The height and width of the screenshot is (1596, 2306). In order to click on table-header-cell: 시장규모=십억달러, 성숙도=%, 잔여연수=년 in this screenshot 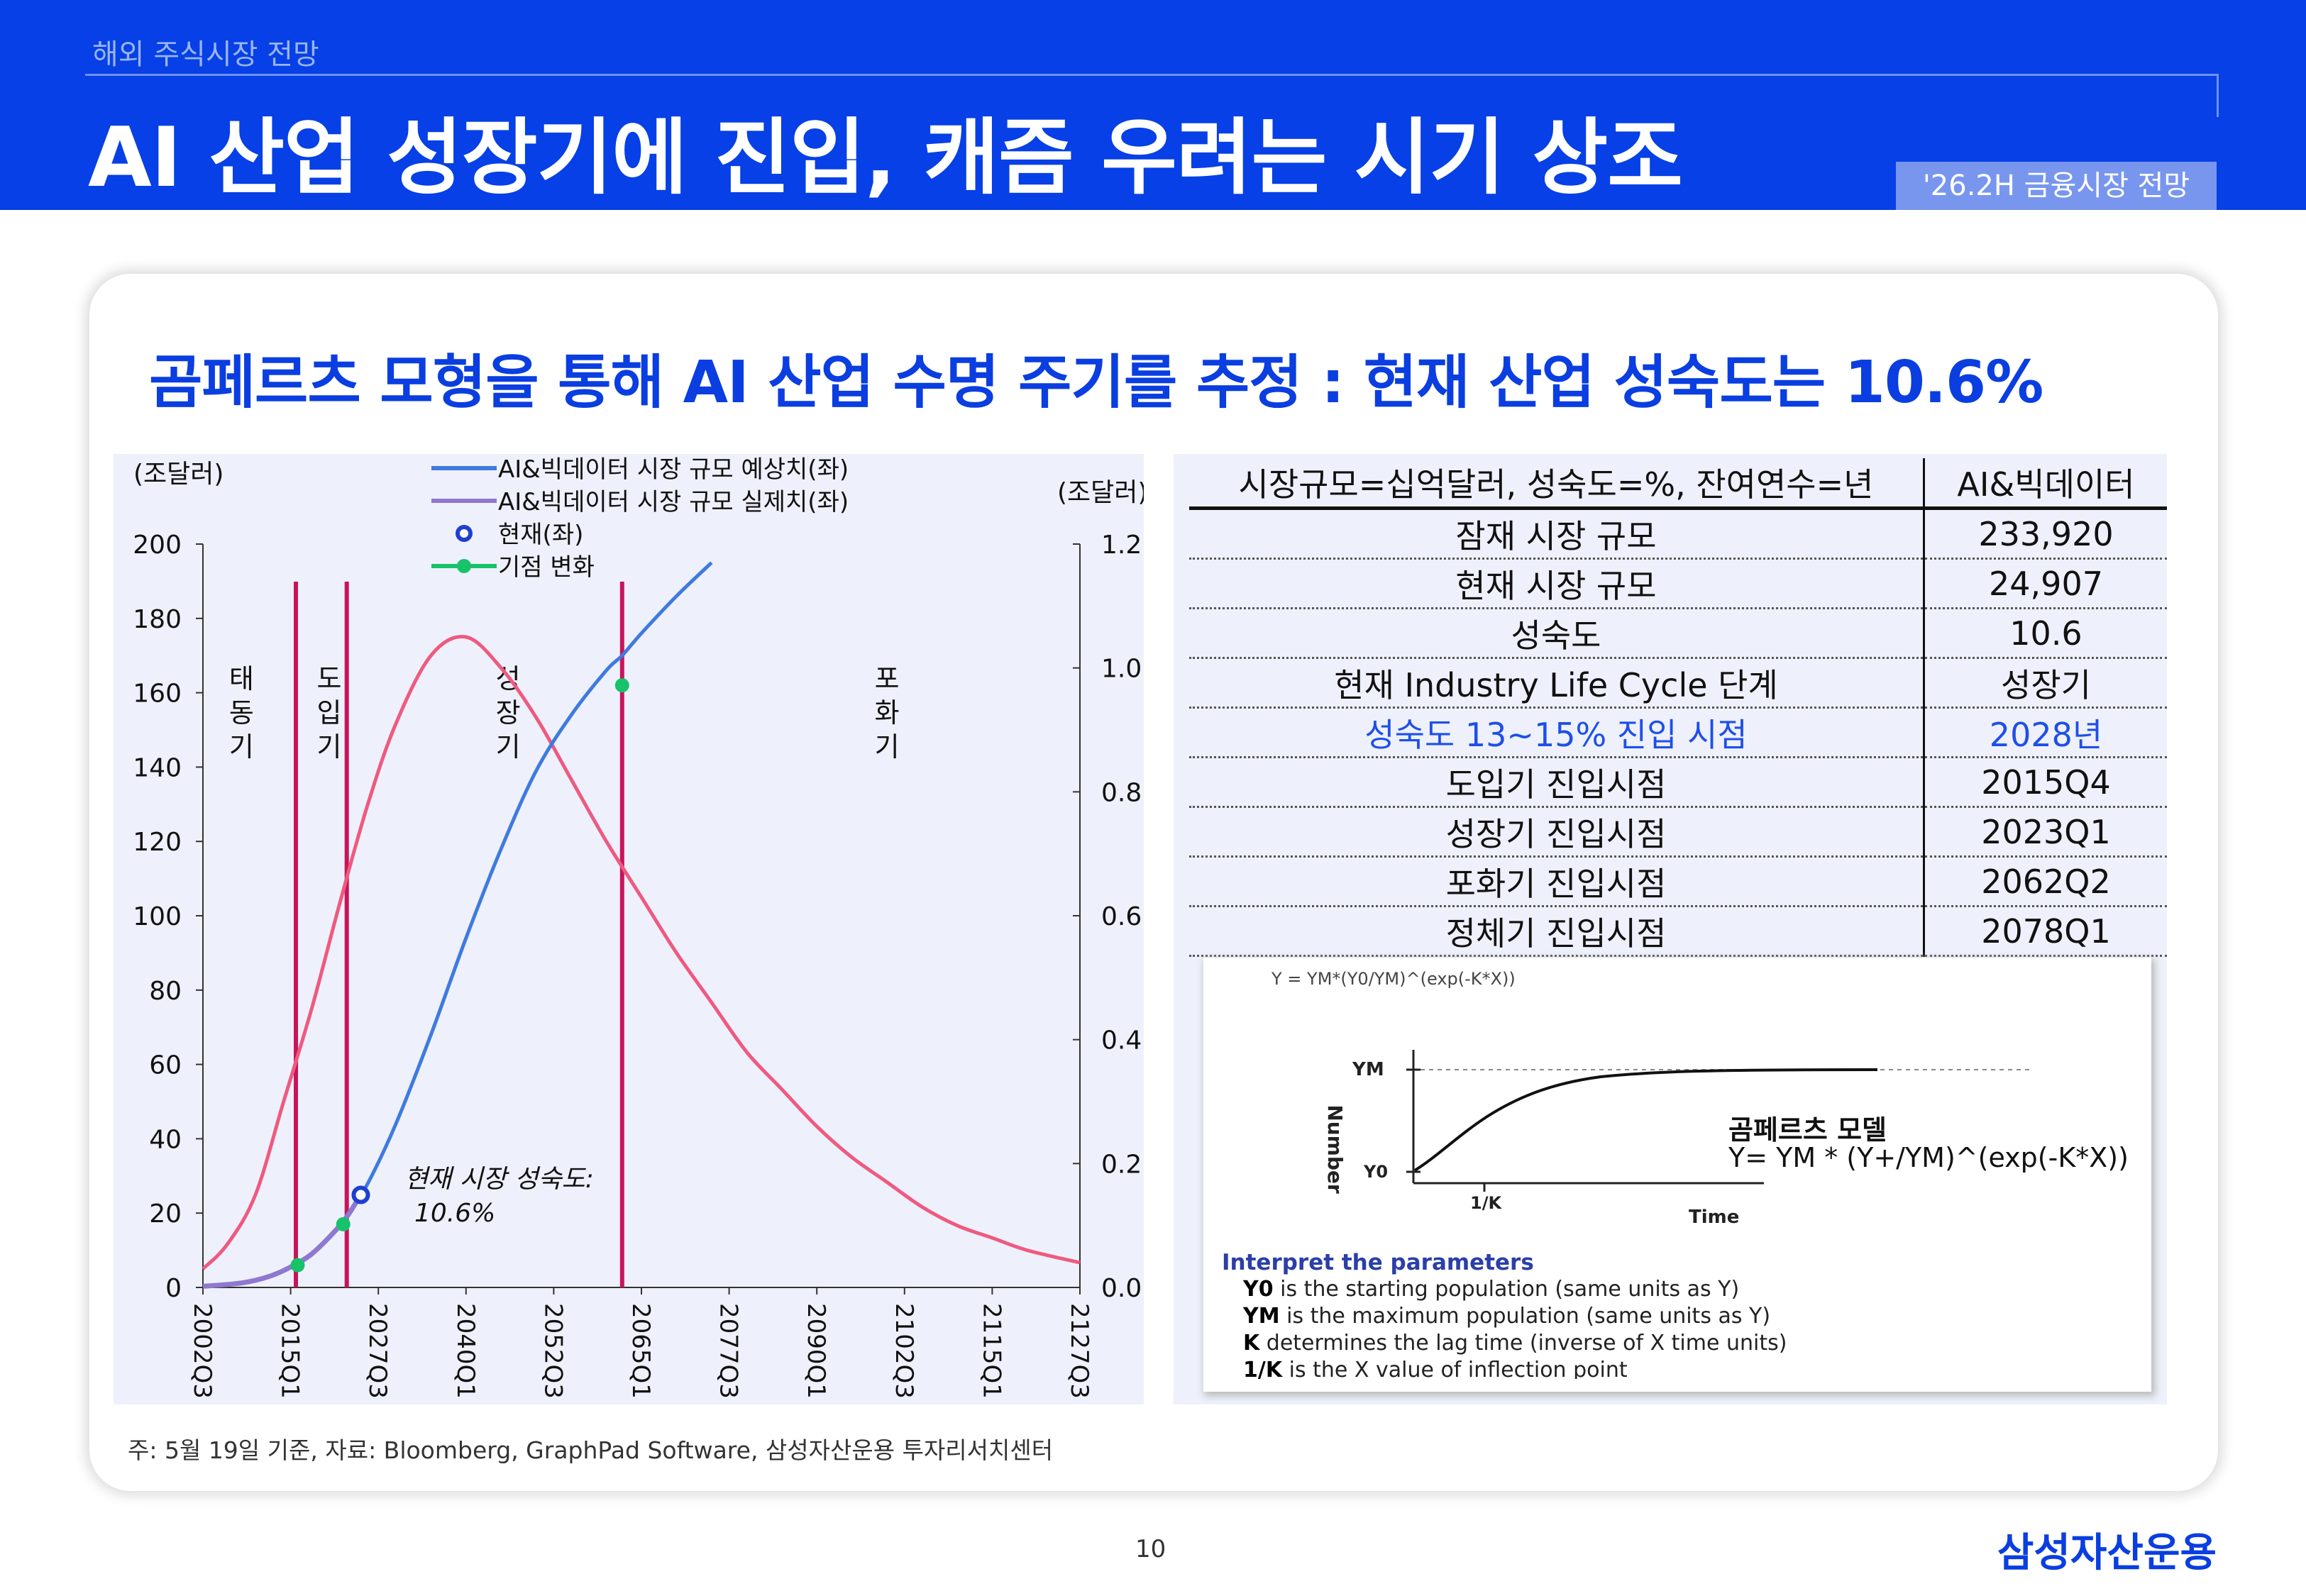, I will do `click(1557, 484)`.